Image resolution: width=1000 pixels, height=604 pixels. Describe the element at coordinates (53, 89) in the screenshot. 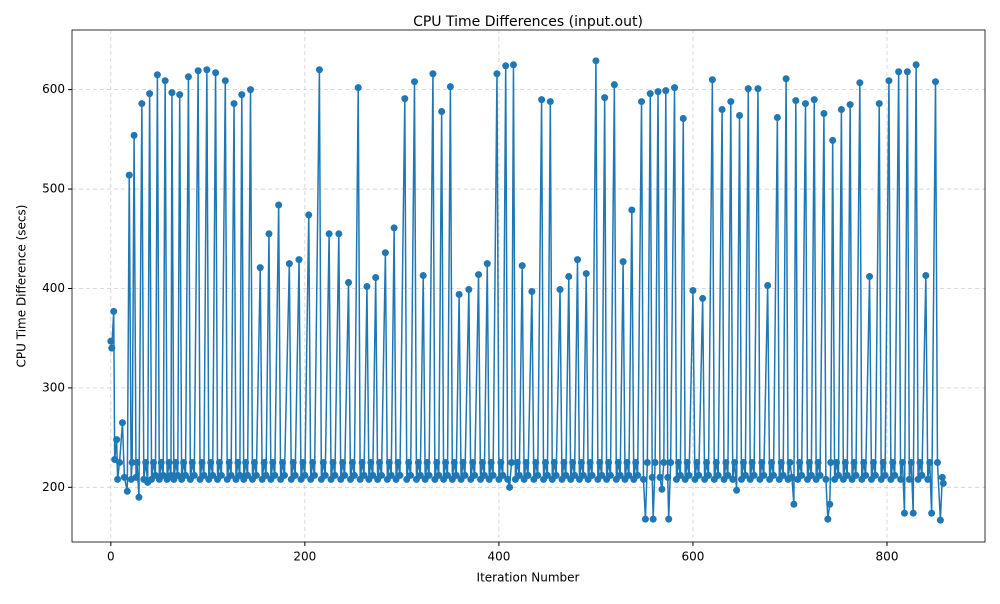

I see `y-tick-label: 600` at that location.